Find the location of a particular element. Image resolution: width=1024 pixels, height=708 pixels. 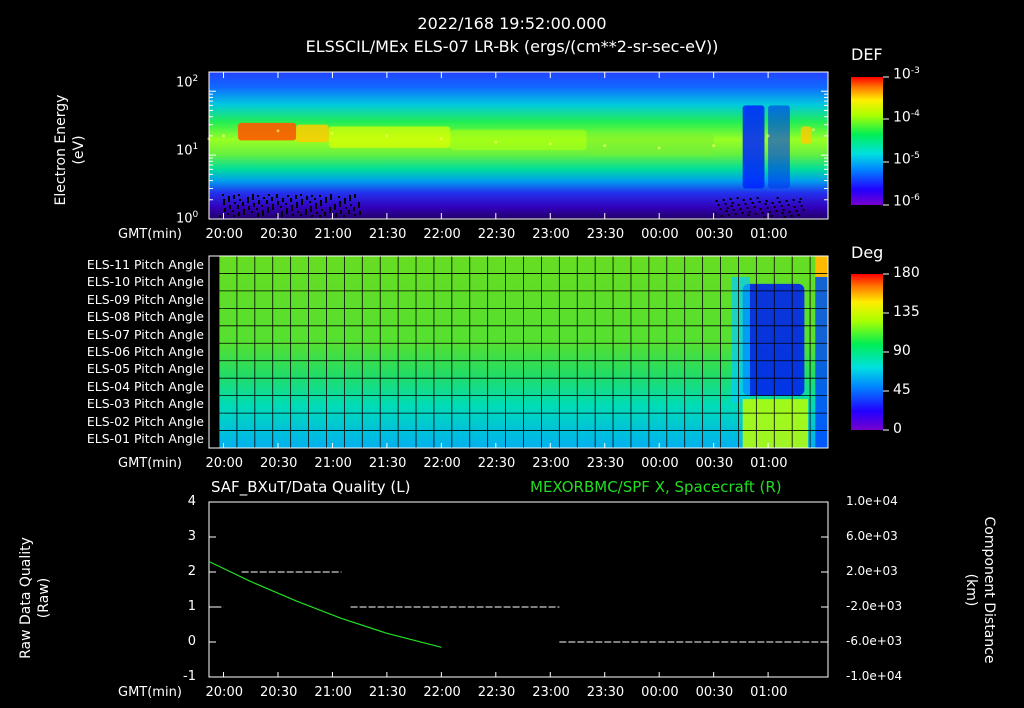

xtick-1-5: 22:30 is located at coordinates (496, 234).